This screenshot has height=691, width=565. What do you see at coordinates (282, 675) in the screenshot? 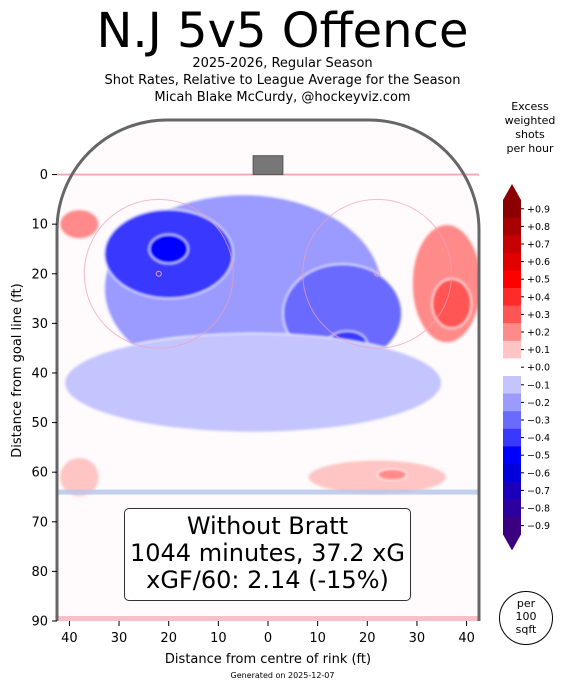
I see `generated-date: Generated on 2025-12-07` at bounding box center [282, 675].